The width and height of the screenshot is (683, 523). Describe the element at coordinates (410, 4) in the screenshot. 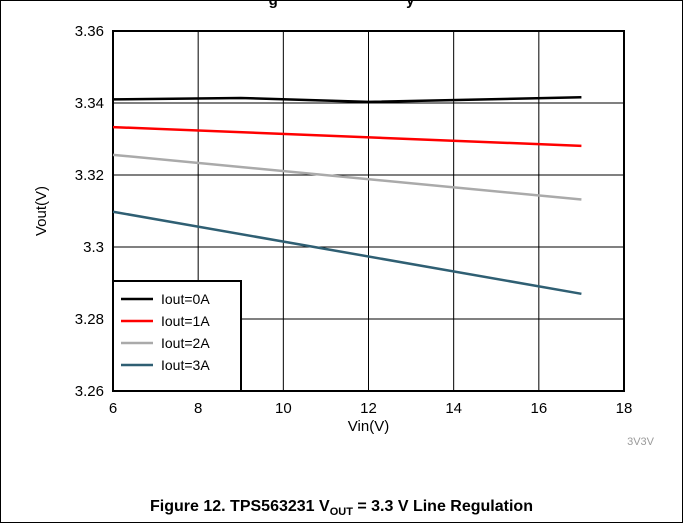

I see `header-right-fragment: y` at that location.